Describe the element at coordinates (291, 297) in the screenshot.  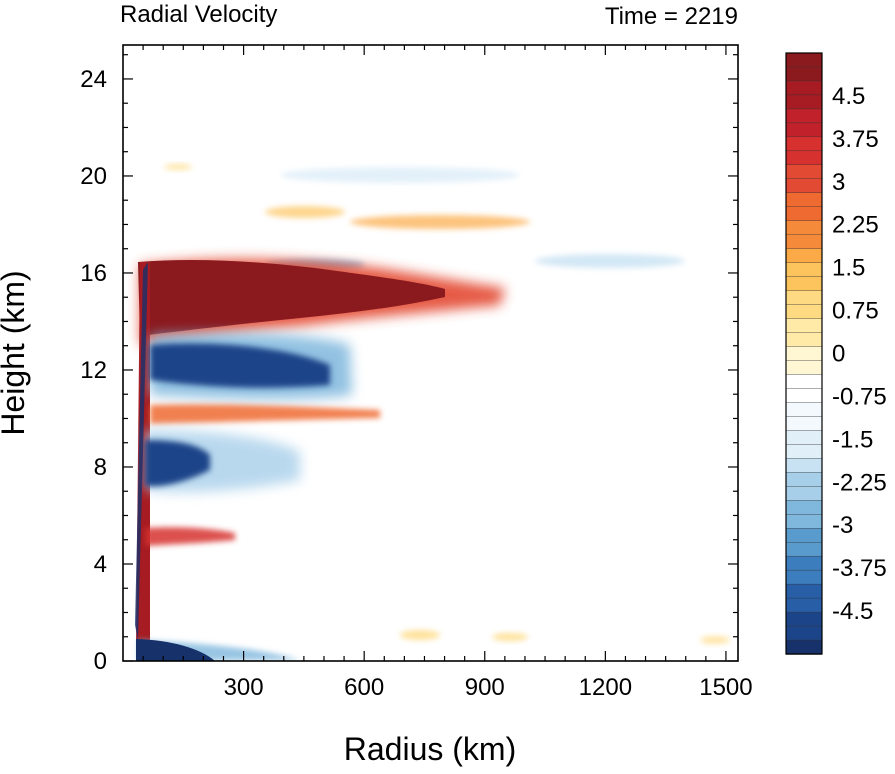
I see `upper-outflow-core` at that location.